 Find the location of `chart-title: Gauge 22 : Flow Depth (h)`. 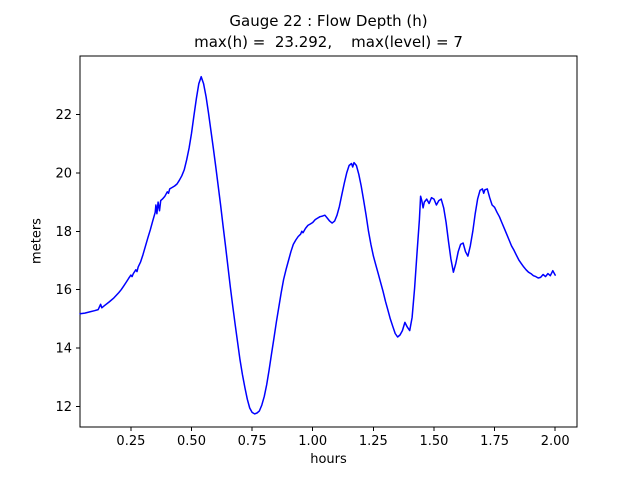

chart-title: Gauge 22 : Flow Depth (h) is located at coordinates (328, 21).